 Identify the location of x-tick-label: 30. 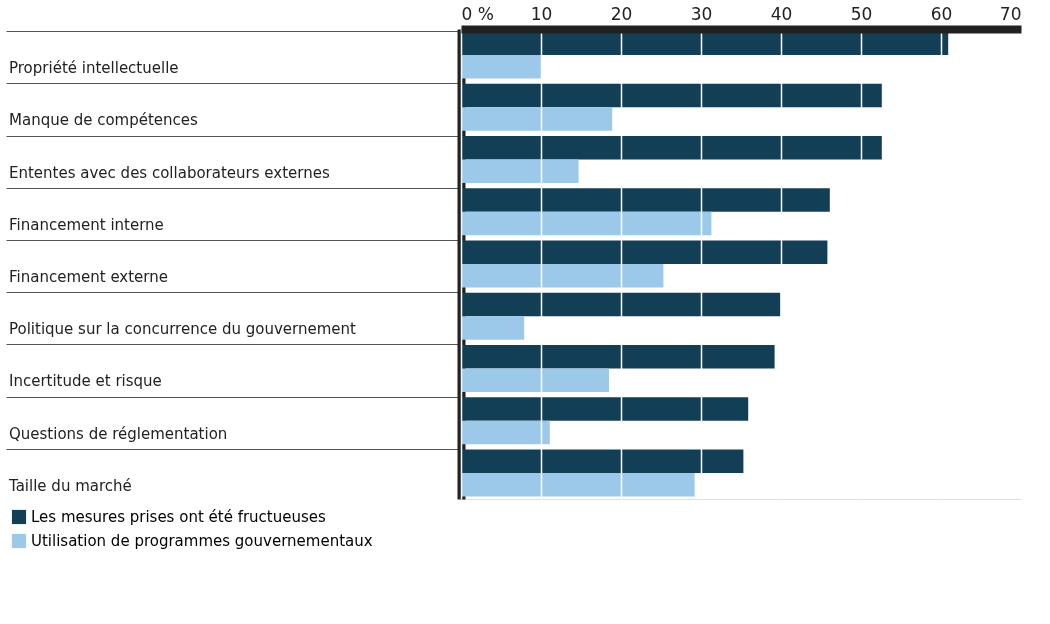
(701, 13).